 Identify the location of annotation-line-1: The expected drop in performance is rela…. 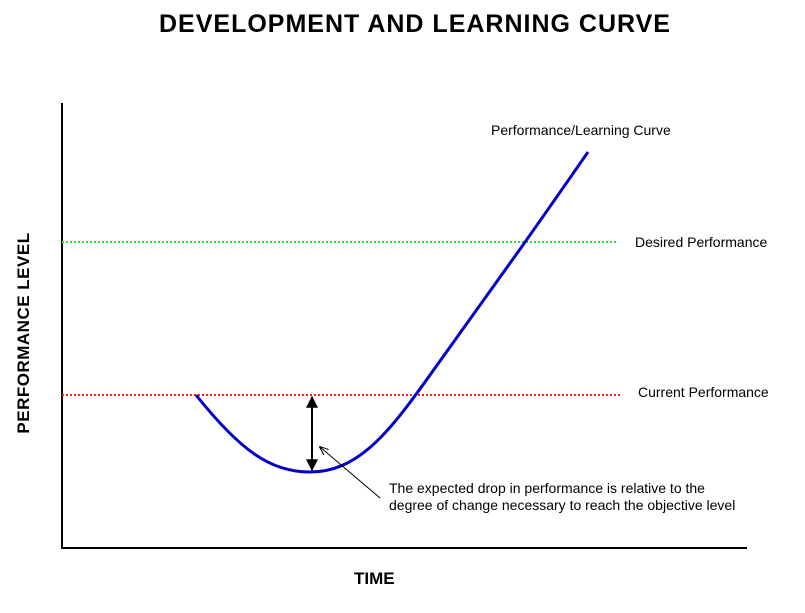
(547, 488).